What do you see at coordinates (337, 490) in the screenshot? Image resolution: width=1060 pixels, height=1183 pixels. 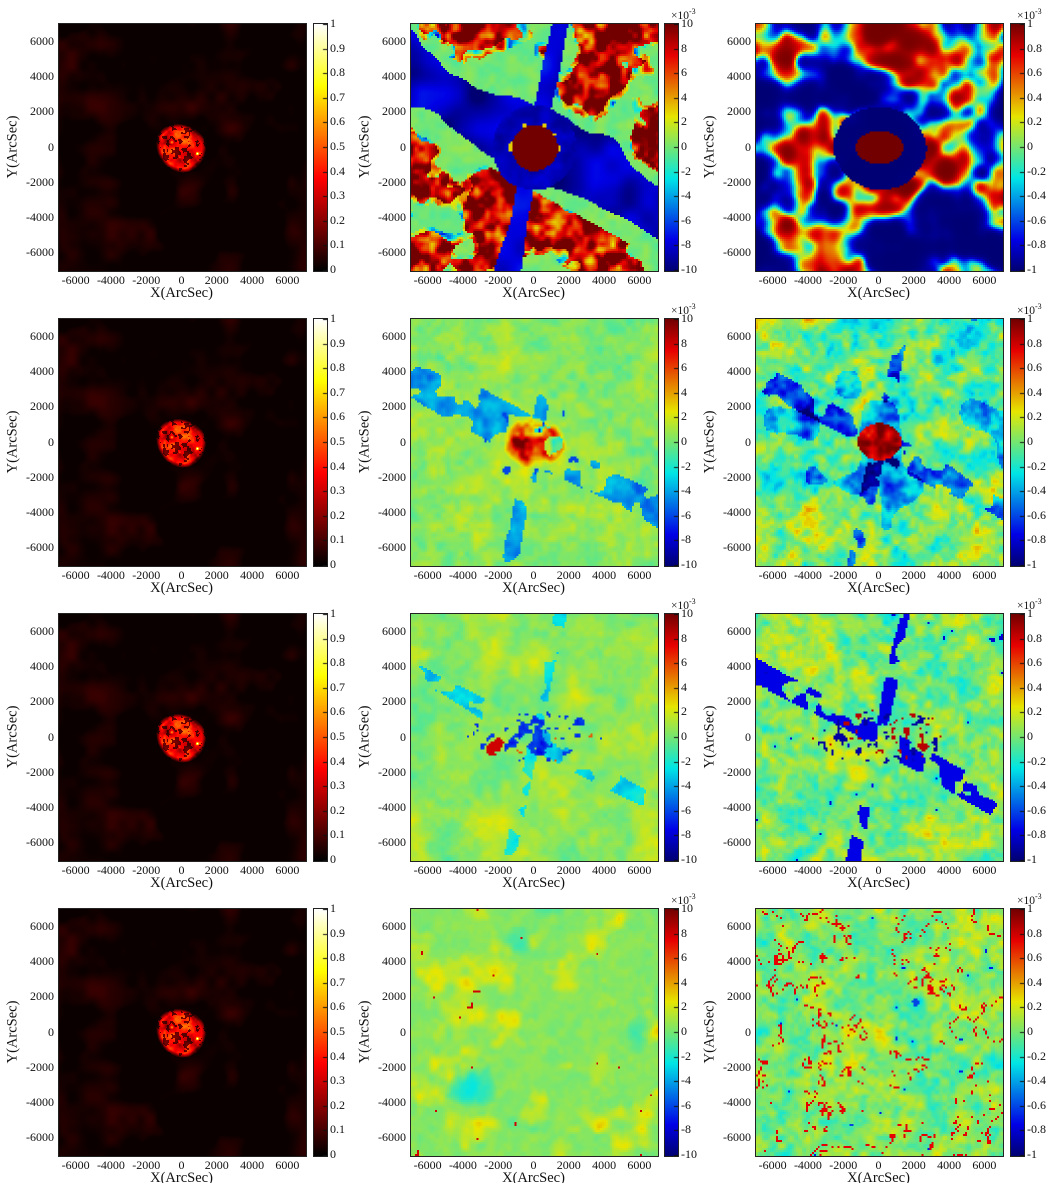 I see `colorbar-tick-label: 0.3` at bounding box center [337, 490].